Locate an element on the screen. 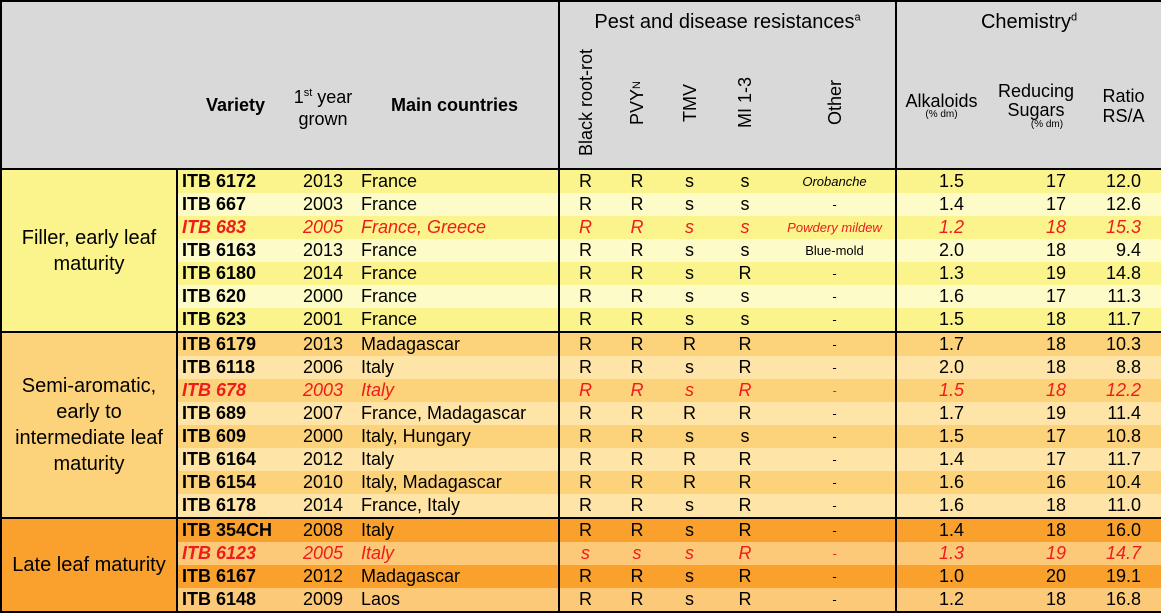 Image resolution: width=1161 pixels, height=613 pixels. group-label: Late leaf maturity is located at coordinates (88, 565).